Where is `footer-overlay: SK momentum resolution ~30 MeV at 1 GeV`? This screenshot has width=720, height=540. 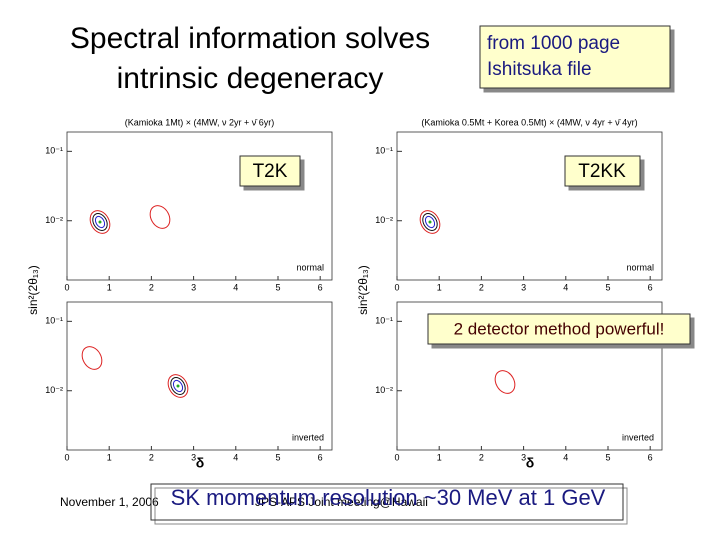
footer-overlay: SK momentum resolution ~30 MeV at 1 GeV is located at coordinates (388, 497).